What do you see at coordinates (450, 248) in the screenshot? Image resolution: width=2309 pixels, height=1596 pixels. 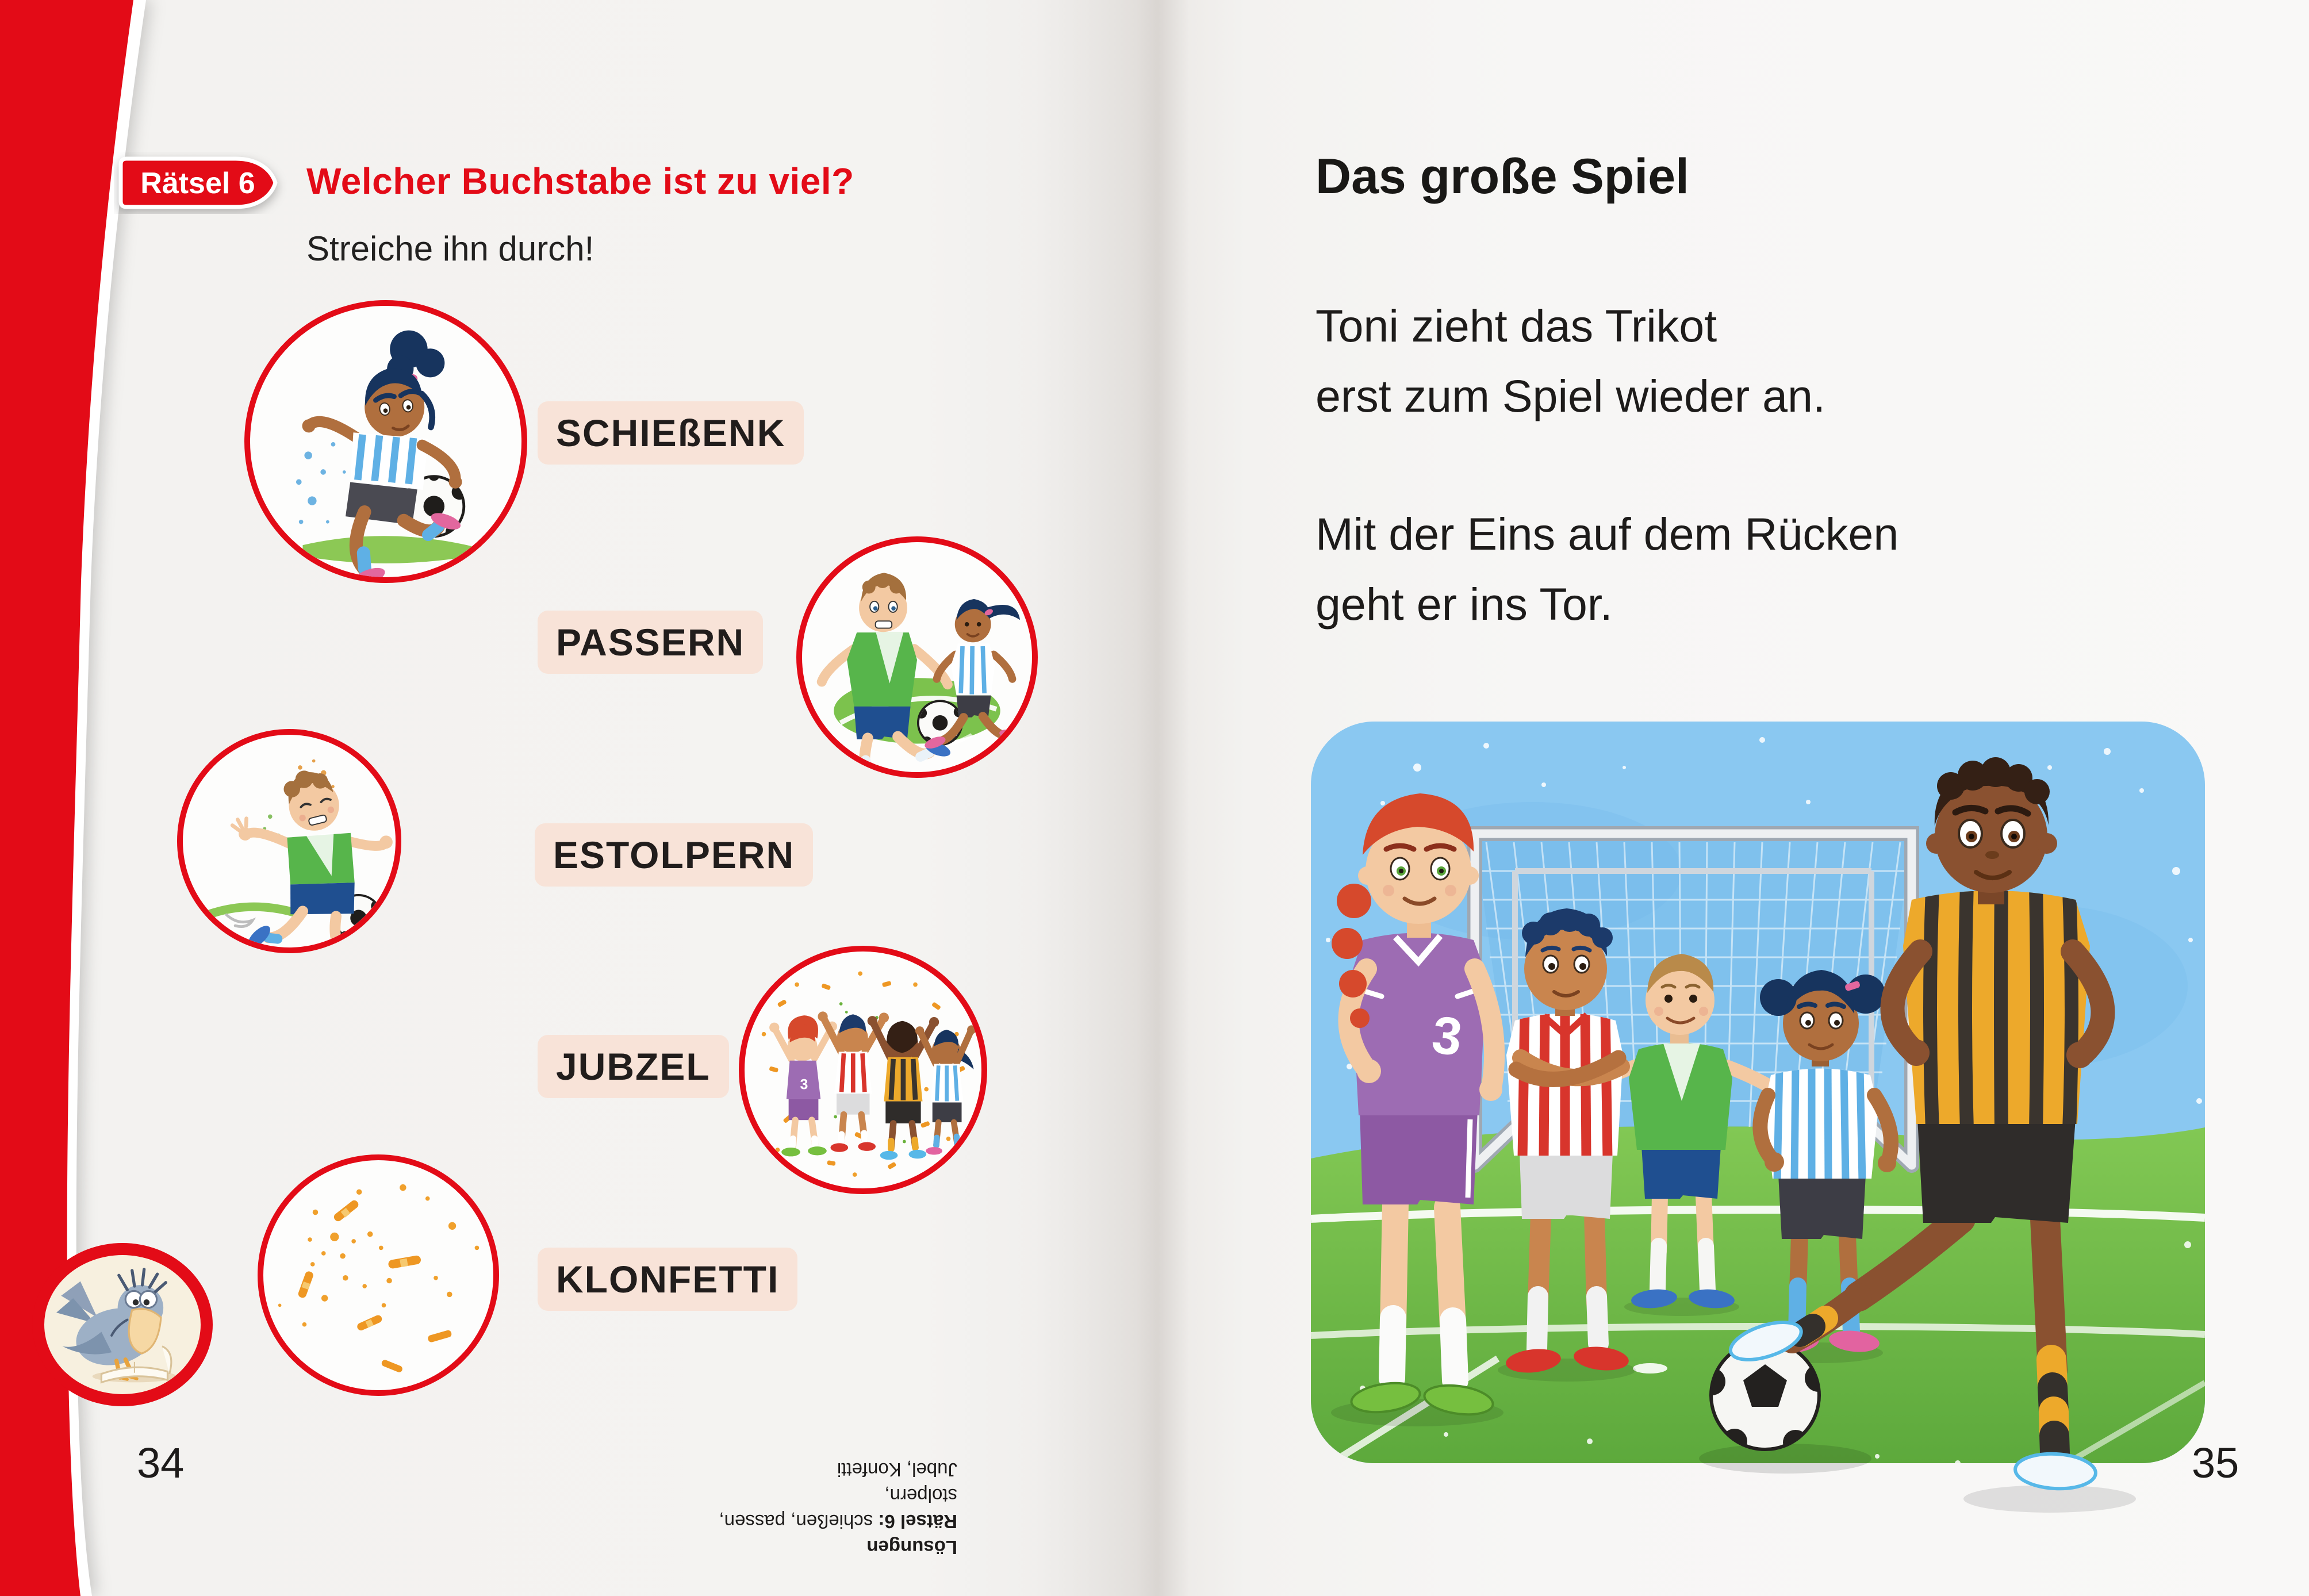 I see `puzzle-instruction: Streiche ihn durch!` at bounding box center [450, 248].